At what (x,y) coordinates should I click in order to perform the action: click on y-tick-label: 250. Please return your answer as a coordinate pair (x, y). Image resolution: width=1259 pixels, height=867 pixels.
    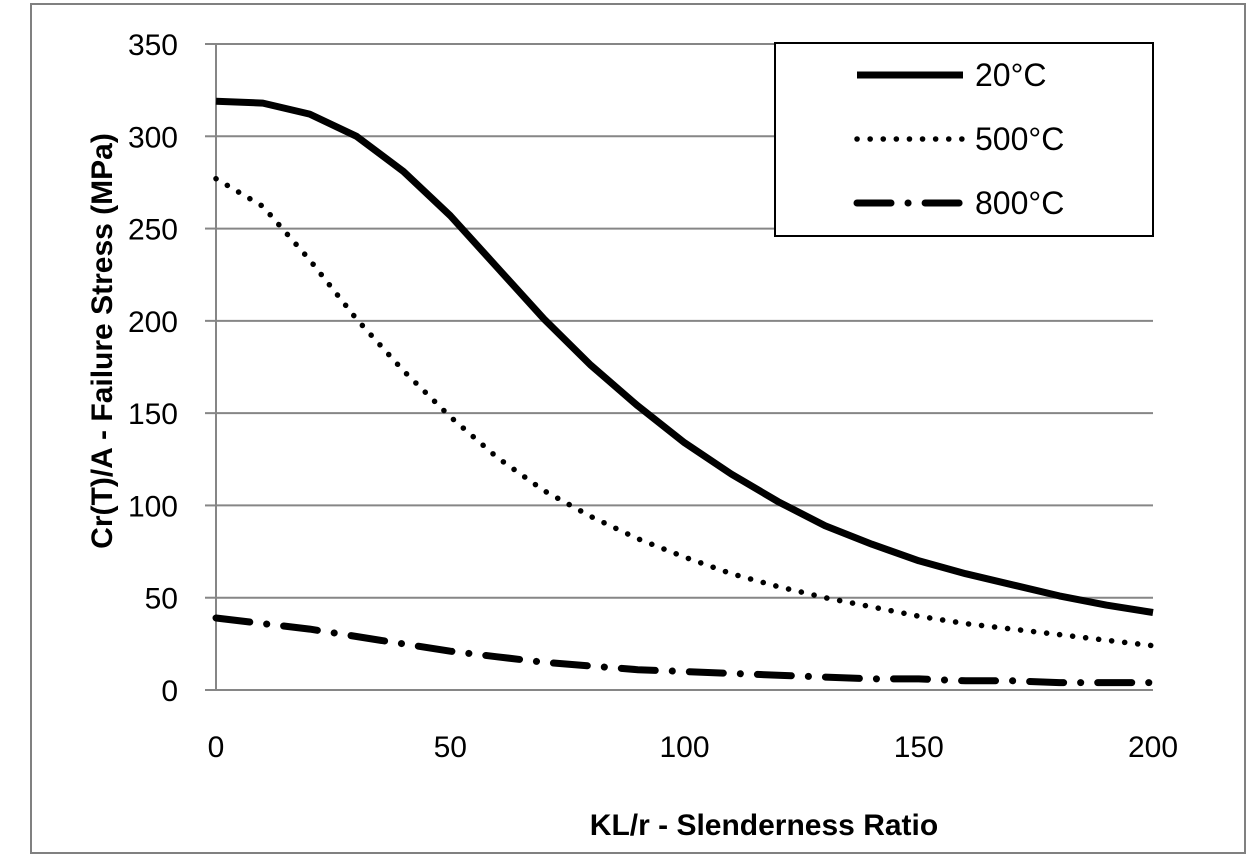
    Looking at the image, I should click on (153, 230).